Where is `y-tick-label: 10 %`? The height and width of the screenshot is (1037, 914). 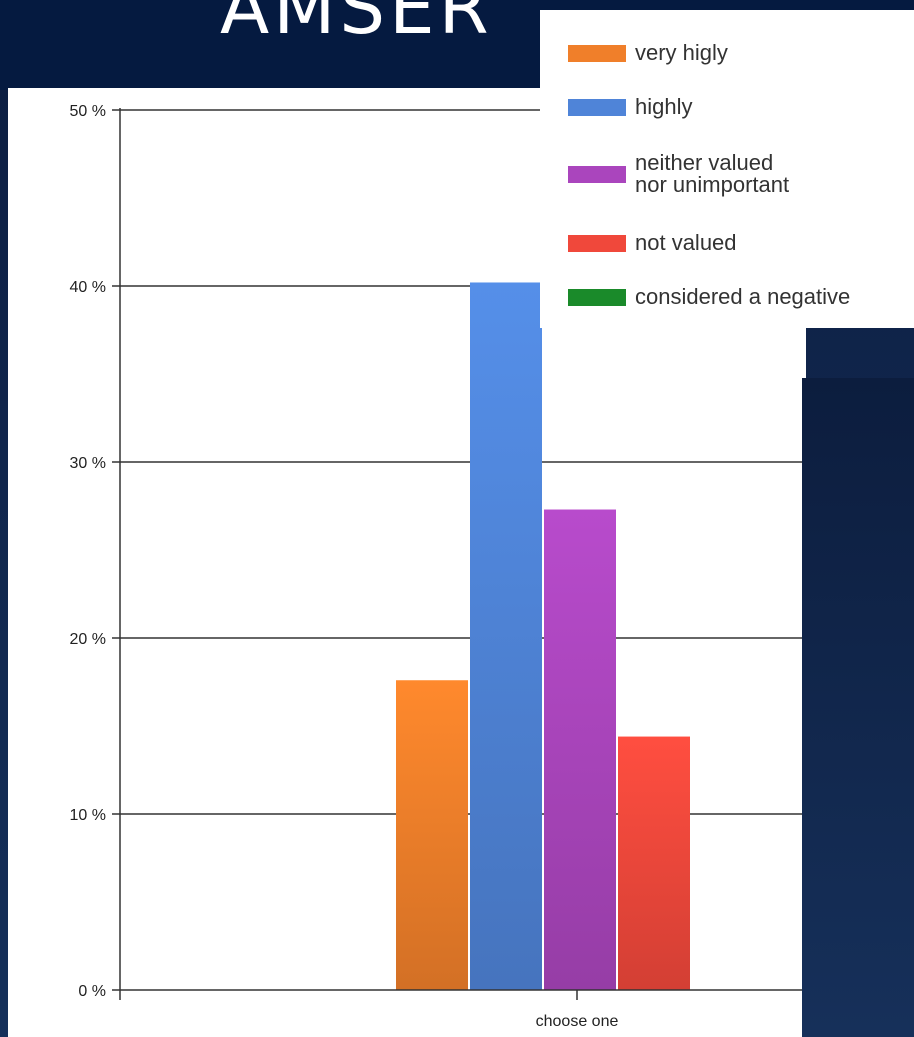
y-tick-label: 10 % is located at coordinates (88, 815).